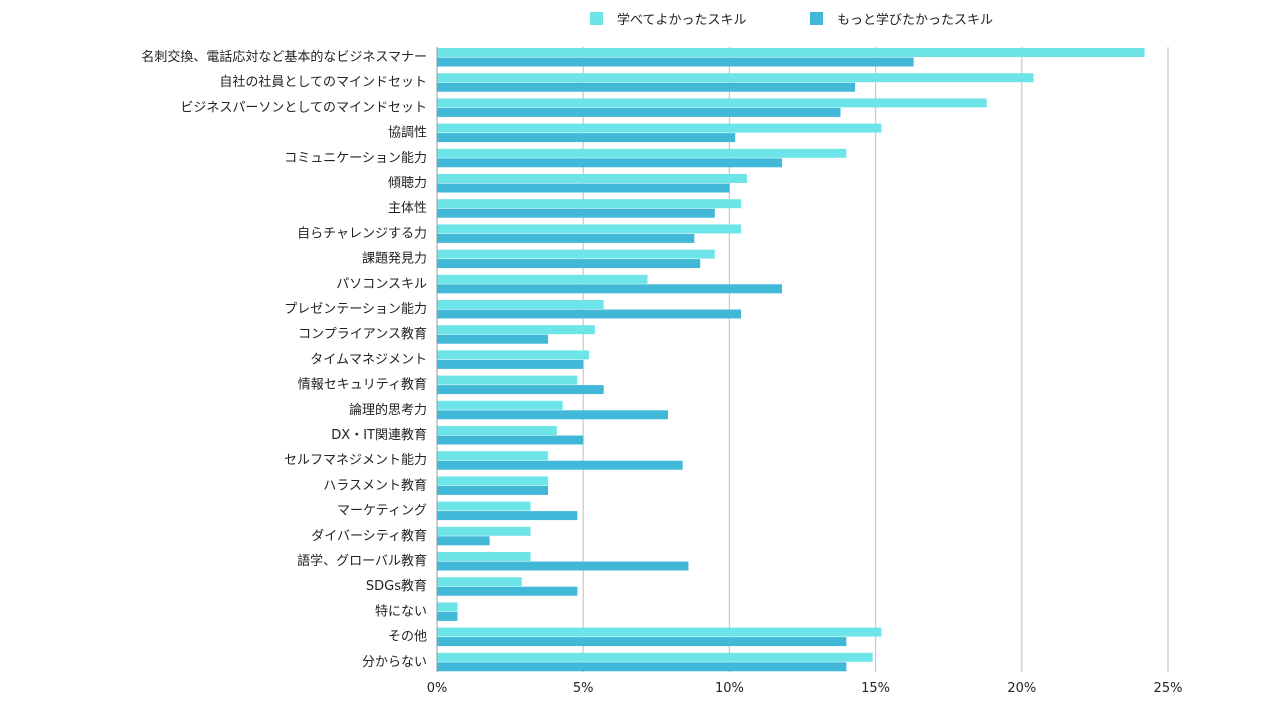  Describe the element at coordinates (323, 82) in the screenshot. I see `category-label: 自社の社員としてのマインドセット` at that location.